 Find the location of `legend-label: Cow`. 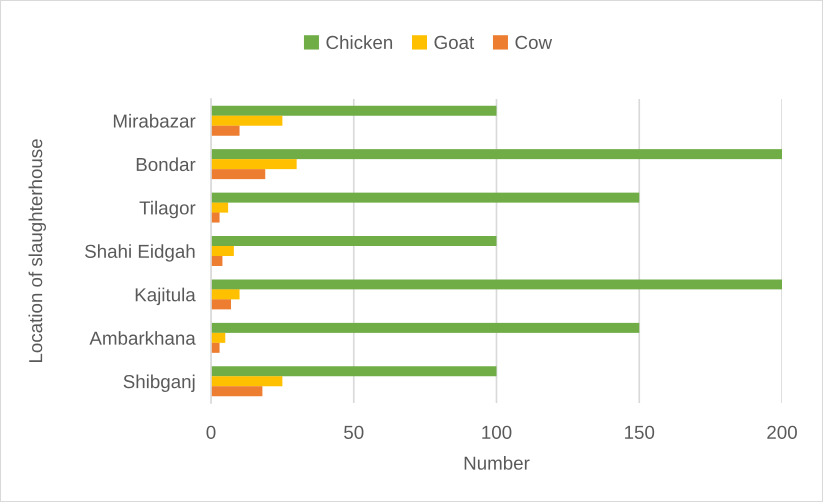

legend-label: Cow is located at coordinates (533, 43).